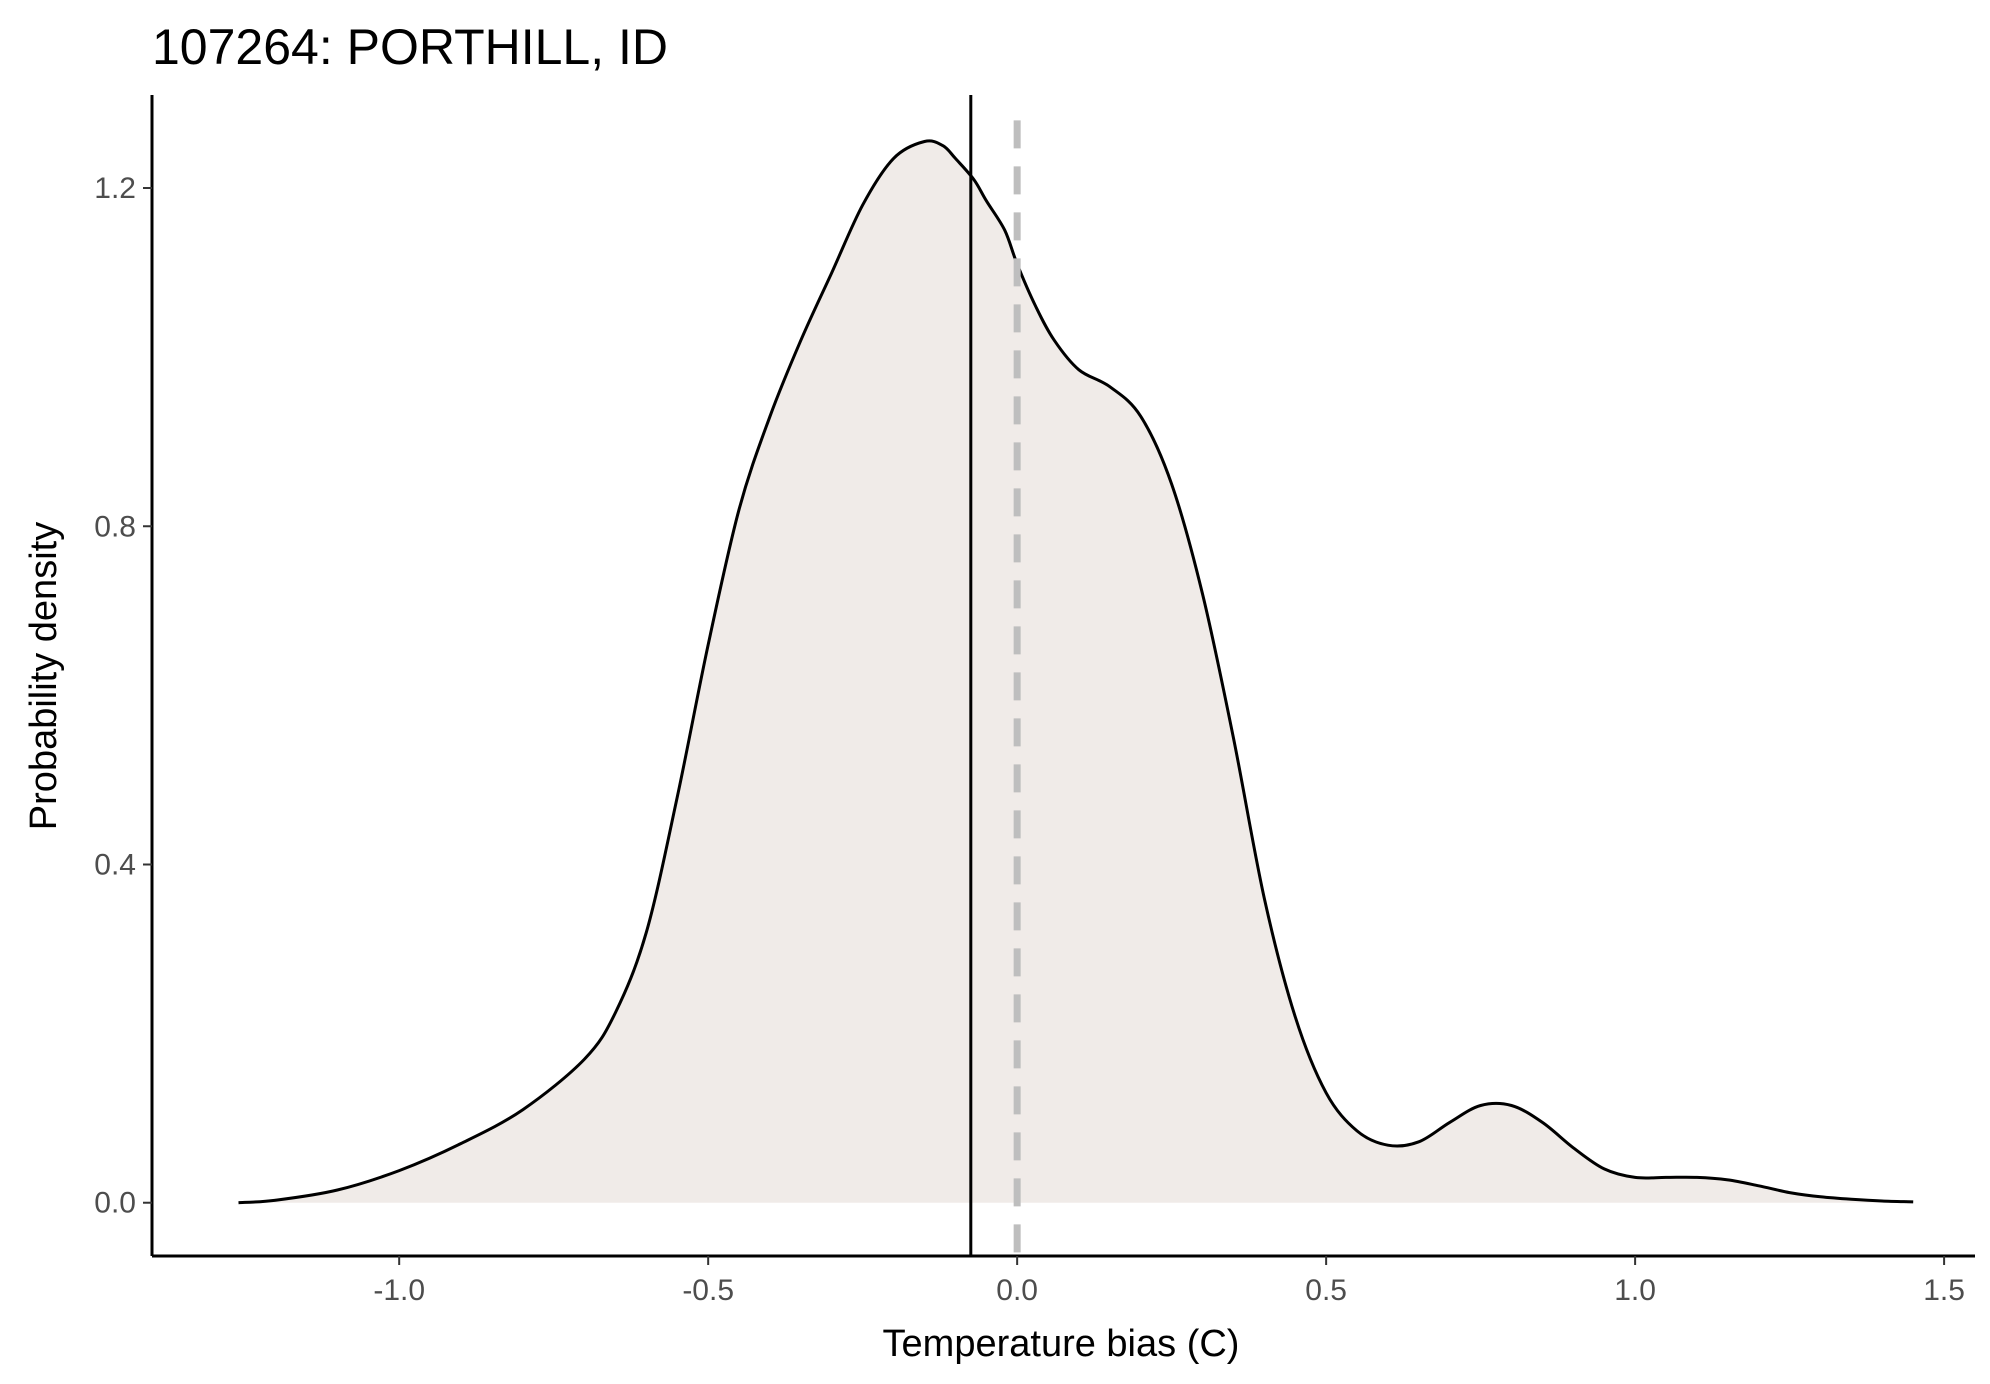 Image resolution: width=1990 pixels, height=1384 pixels. What do you see at coordinates (115, 864) in the screenshot?
I see `y-tick-label: 0.4` at bounding box center [115, 864].